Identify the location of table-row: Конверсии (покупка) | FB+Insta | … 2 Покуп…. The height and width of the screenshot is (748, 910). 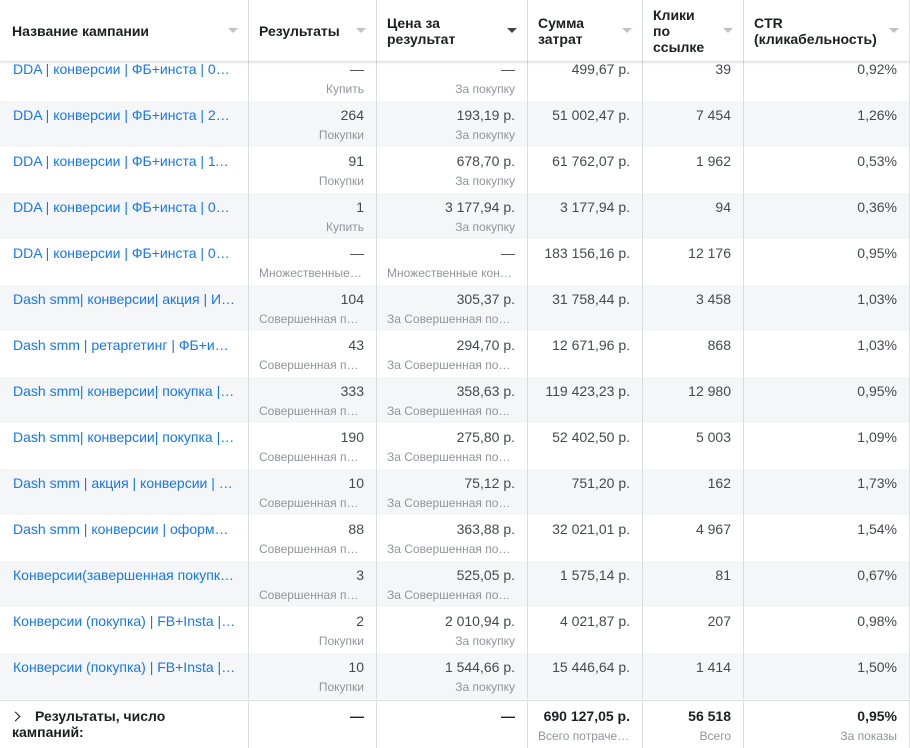
(455, 630).